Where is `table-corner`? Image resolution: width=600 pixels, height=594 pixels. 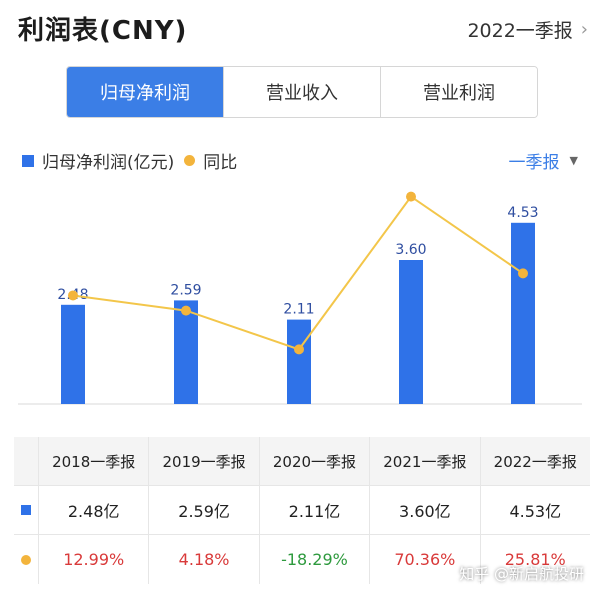
table-corner is located at coordinates (26, 461).